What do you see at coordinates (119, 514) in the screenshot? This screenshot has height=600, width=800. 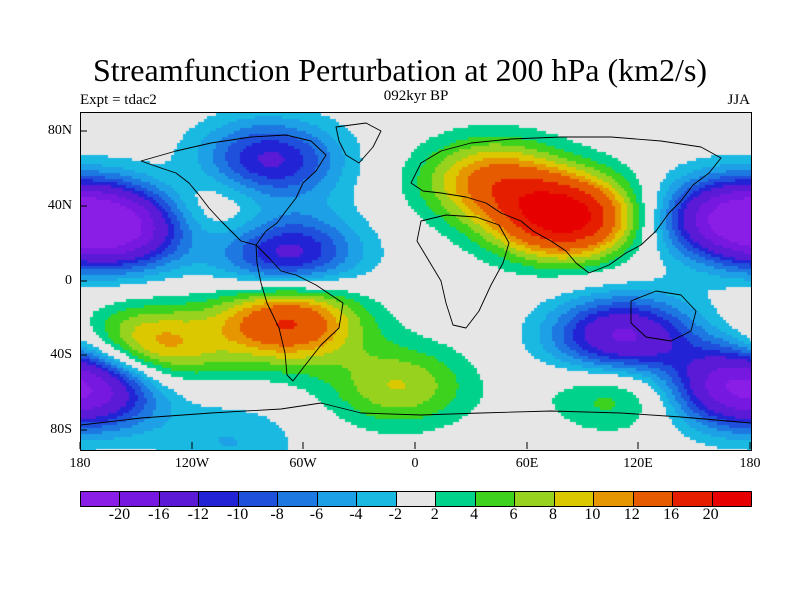 I see `colorbar-label: -20` at bounding box center [119, 514].